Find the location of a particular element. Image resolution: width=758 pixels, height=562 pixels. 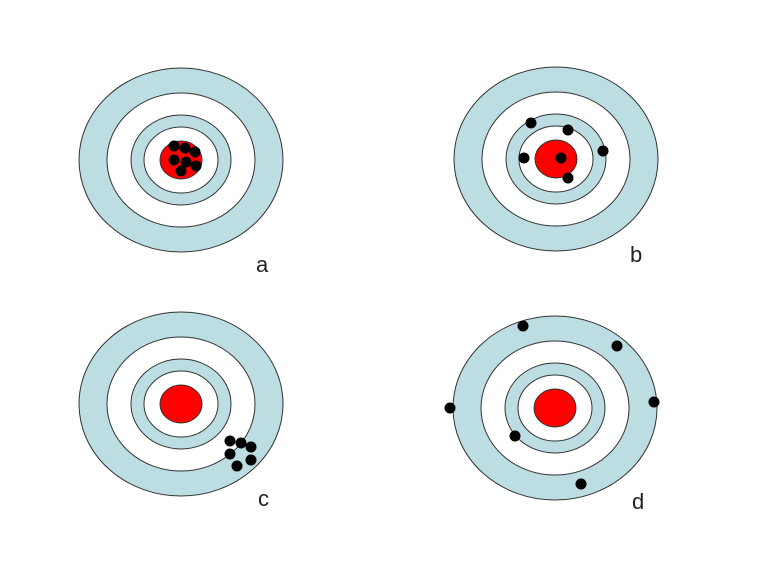

target-label-d: d is located at coordinates (638, 501).